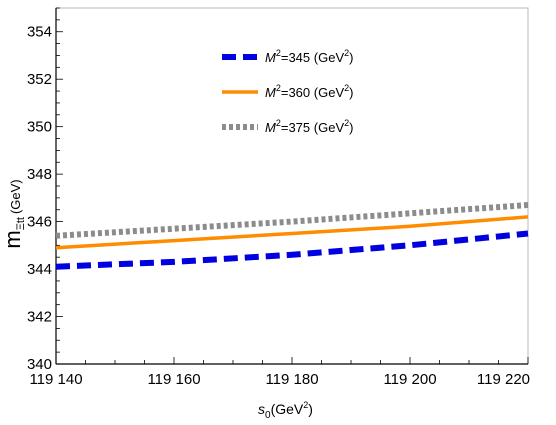 The height and width of the screenshot is (425, 556). I want to click on legend-label-2: M2=360 (GeV2), so click(309, 91).